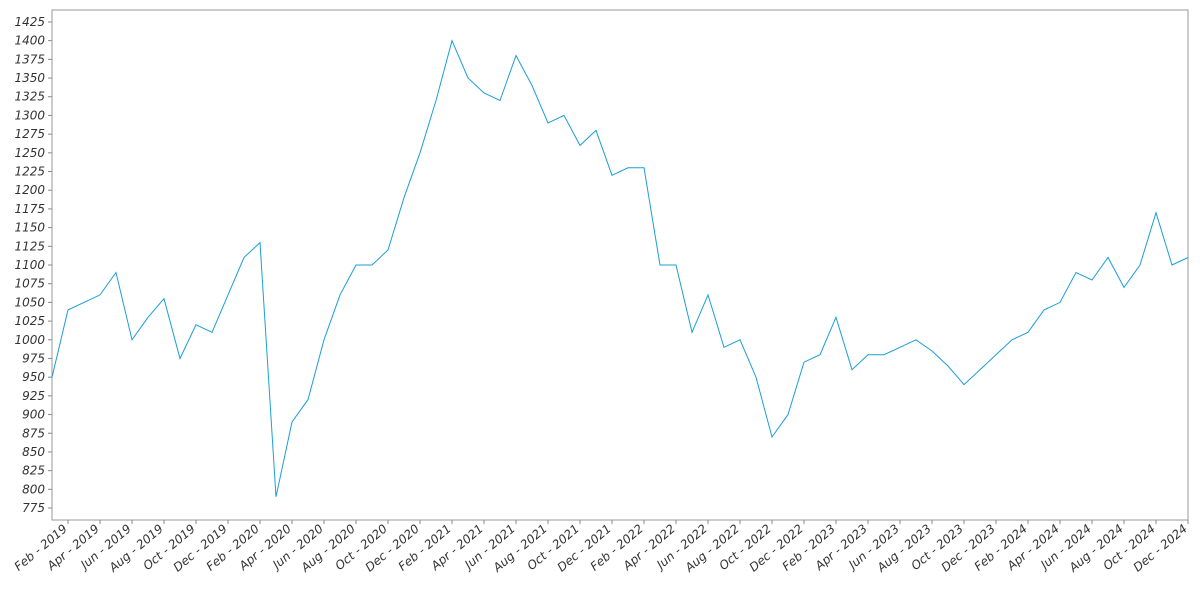 The image size is (1200, 600). What do you see at coordinates (29, 78) in the screenshot?
I see `y-tick-label: 1350` at bounding box center [29, 78].